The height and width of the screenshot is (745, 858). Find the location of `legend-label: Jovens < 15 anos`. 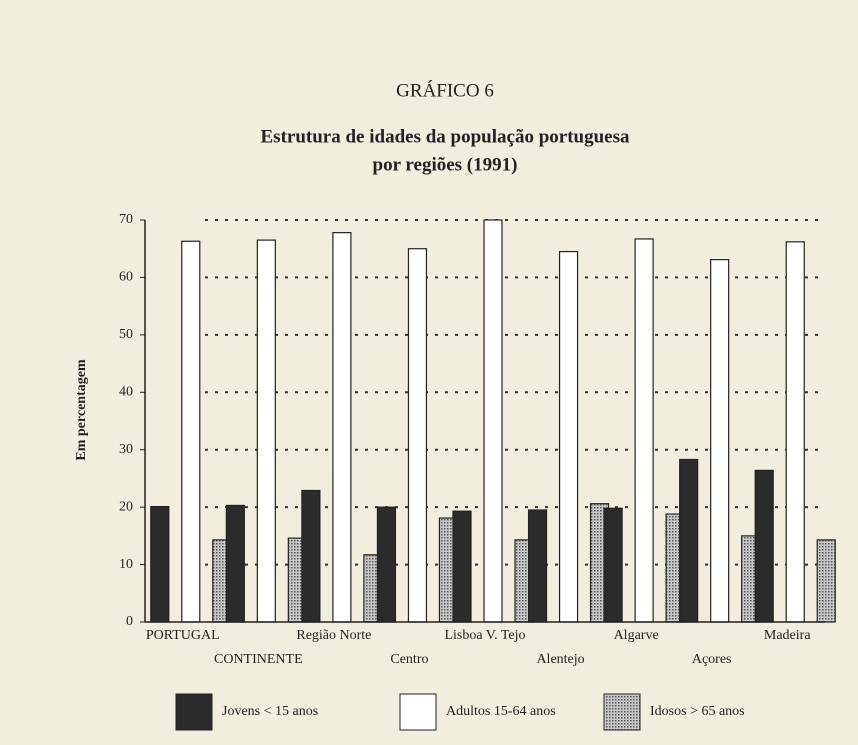

legend-label: Jovens < 15 anos is located at coordinates (270, 711).